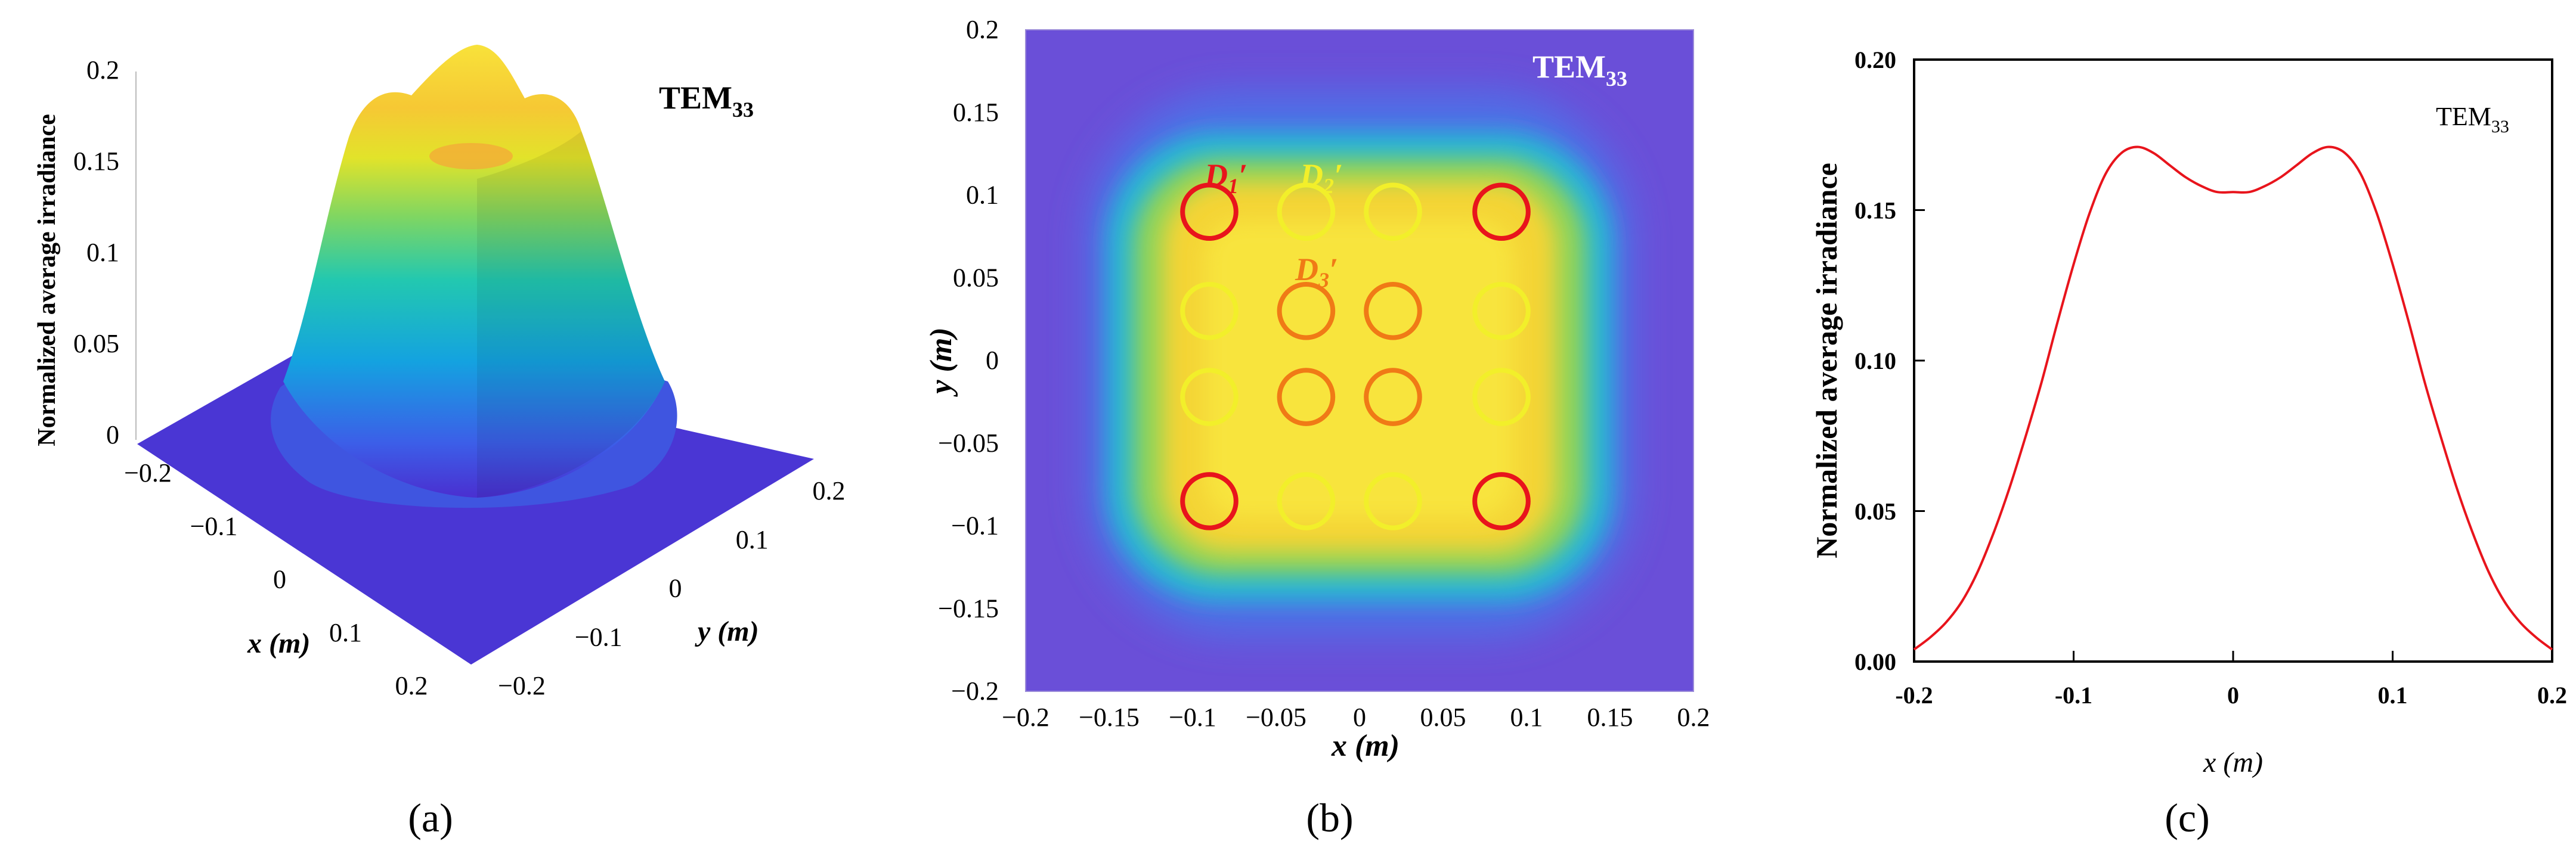 Image resolution: width=2576 pixels, height=863 pixels. What do you see at coordinates (969, 360) in the screenshot?
I see `y-tick-labels: 0.2 0.15 0.1 0.05 0 −0.05 −0.1 −0.15 −0.2` at bounding box center [969, 360].